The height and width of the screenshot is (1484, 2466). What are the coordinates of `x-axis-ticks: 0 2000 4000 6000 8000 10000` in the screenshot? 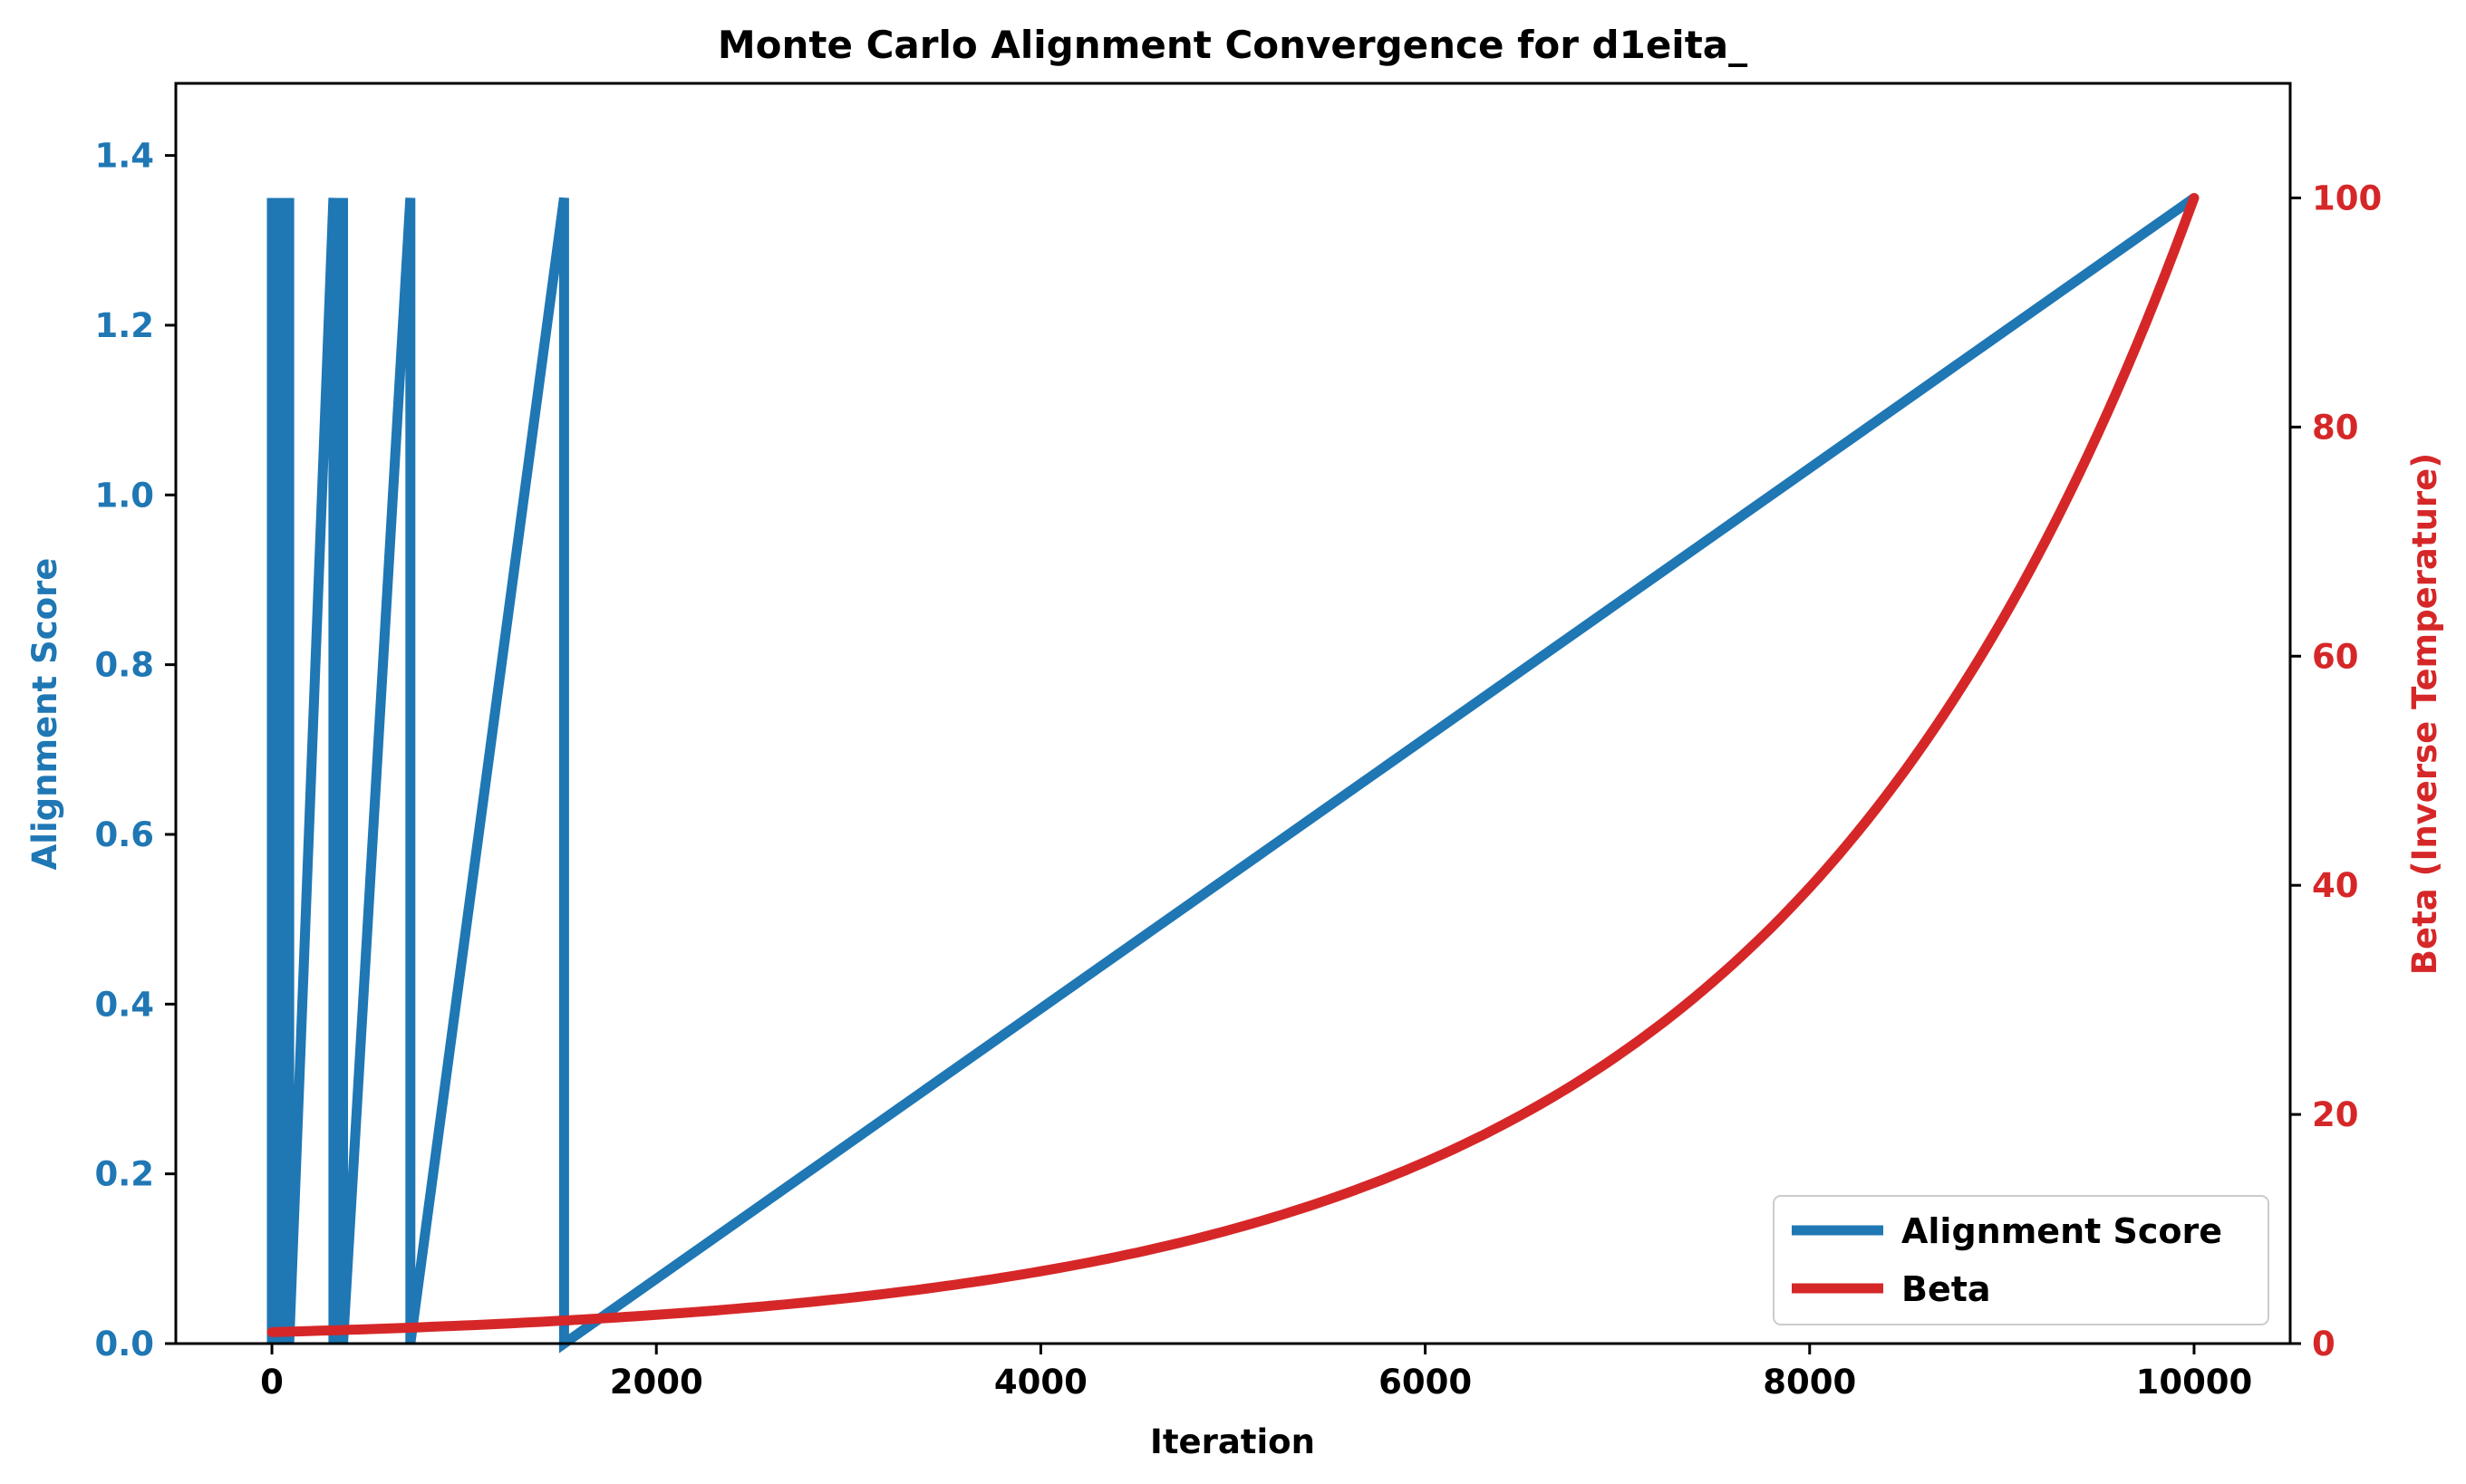 It's located at (1256, 1373).